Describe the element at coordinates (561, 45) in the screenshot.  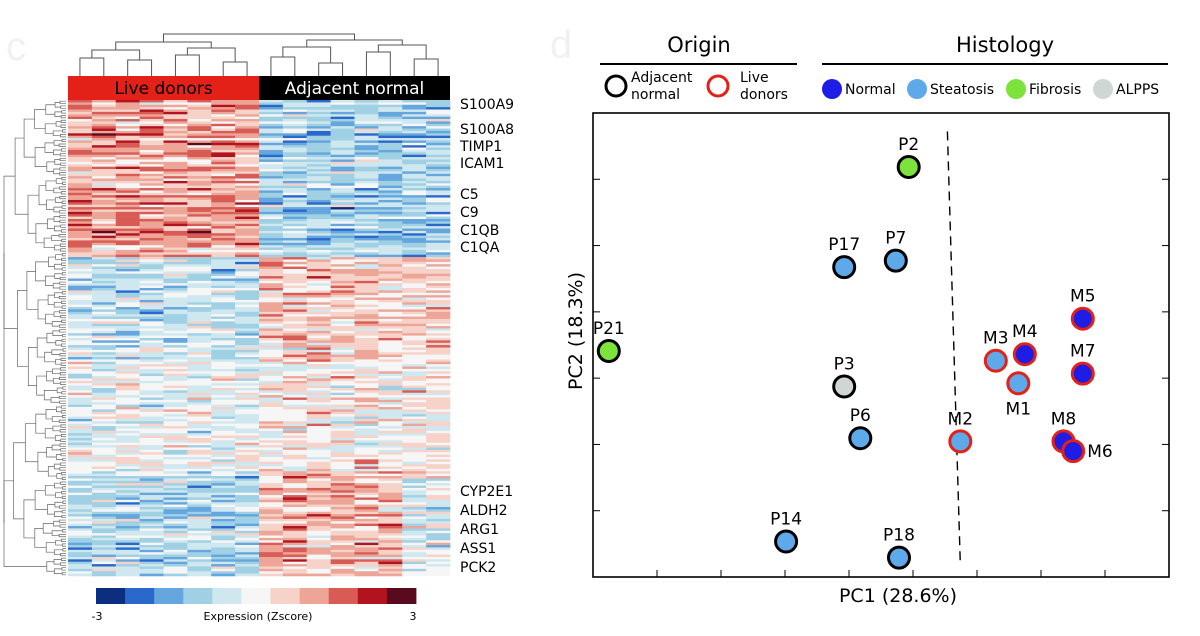
I see `panel-letter-d: d` at that location.